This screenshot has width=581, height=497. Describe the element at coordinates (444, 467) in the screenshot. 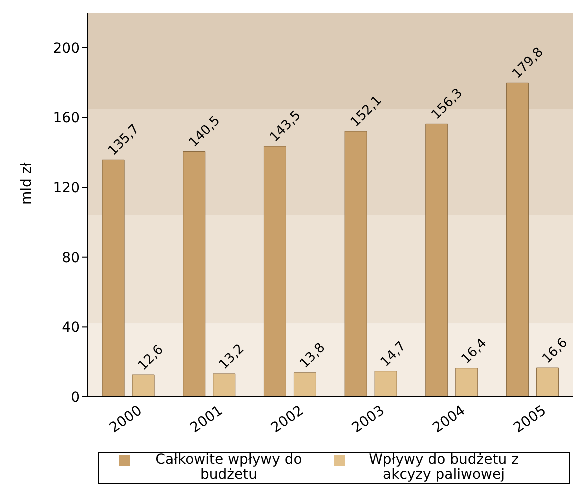

I see `legend-label: Wpływy do budżetu z akcyzy paliwowej` at that location.